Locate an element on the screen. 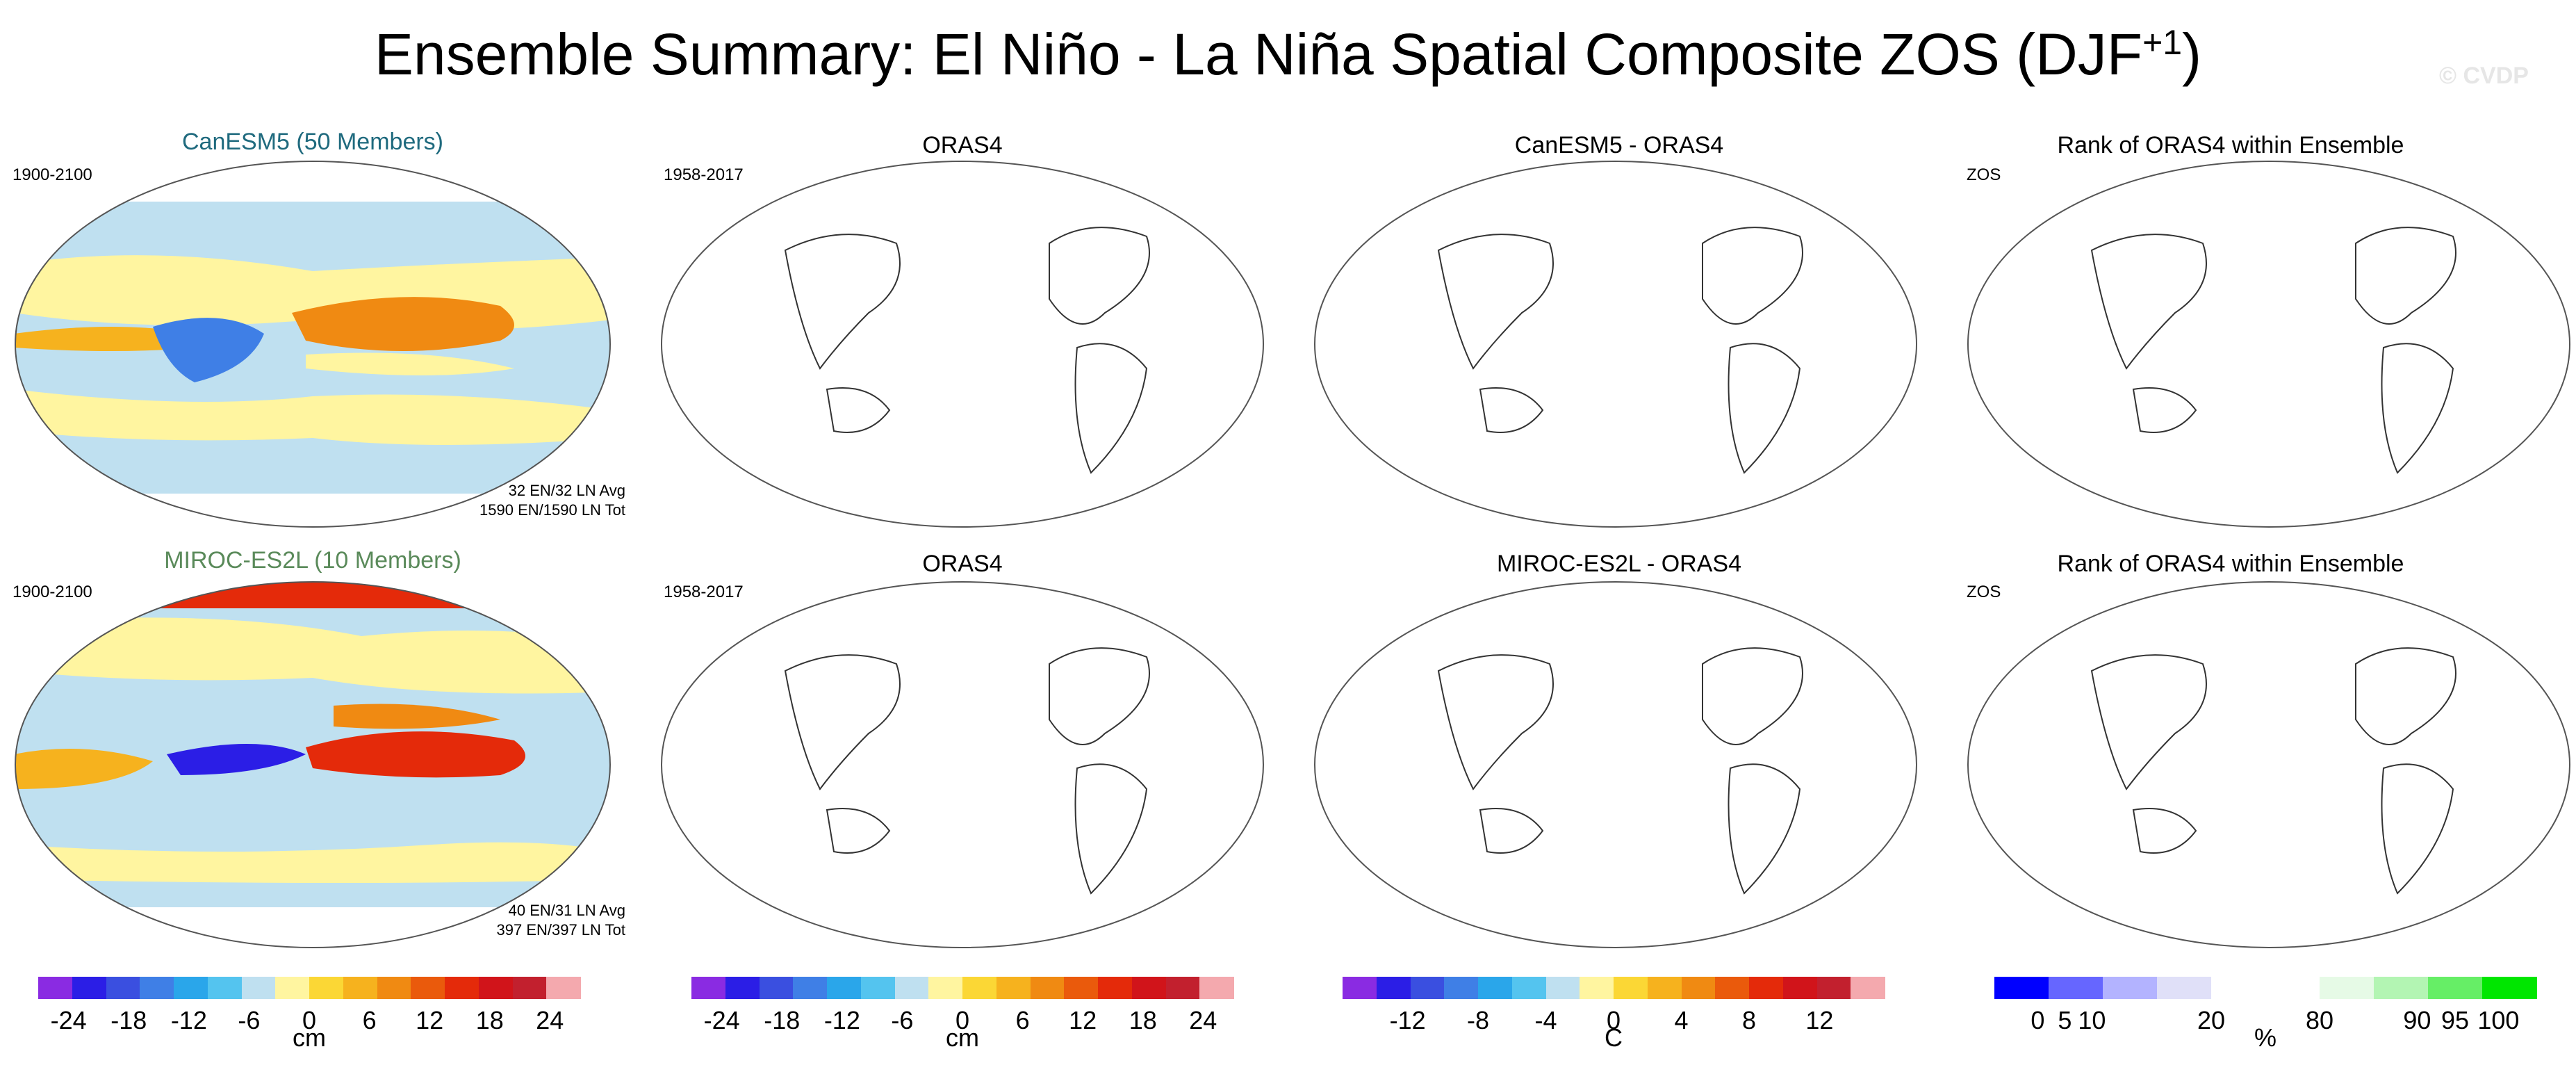 The width and height of the screenshot is (2576, 1072). model-years-row1: 1900-2100 is located at coordinates (52, 174).